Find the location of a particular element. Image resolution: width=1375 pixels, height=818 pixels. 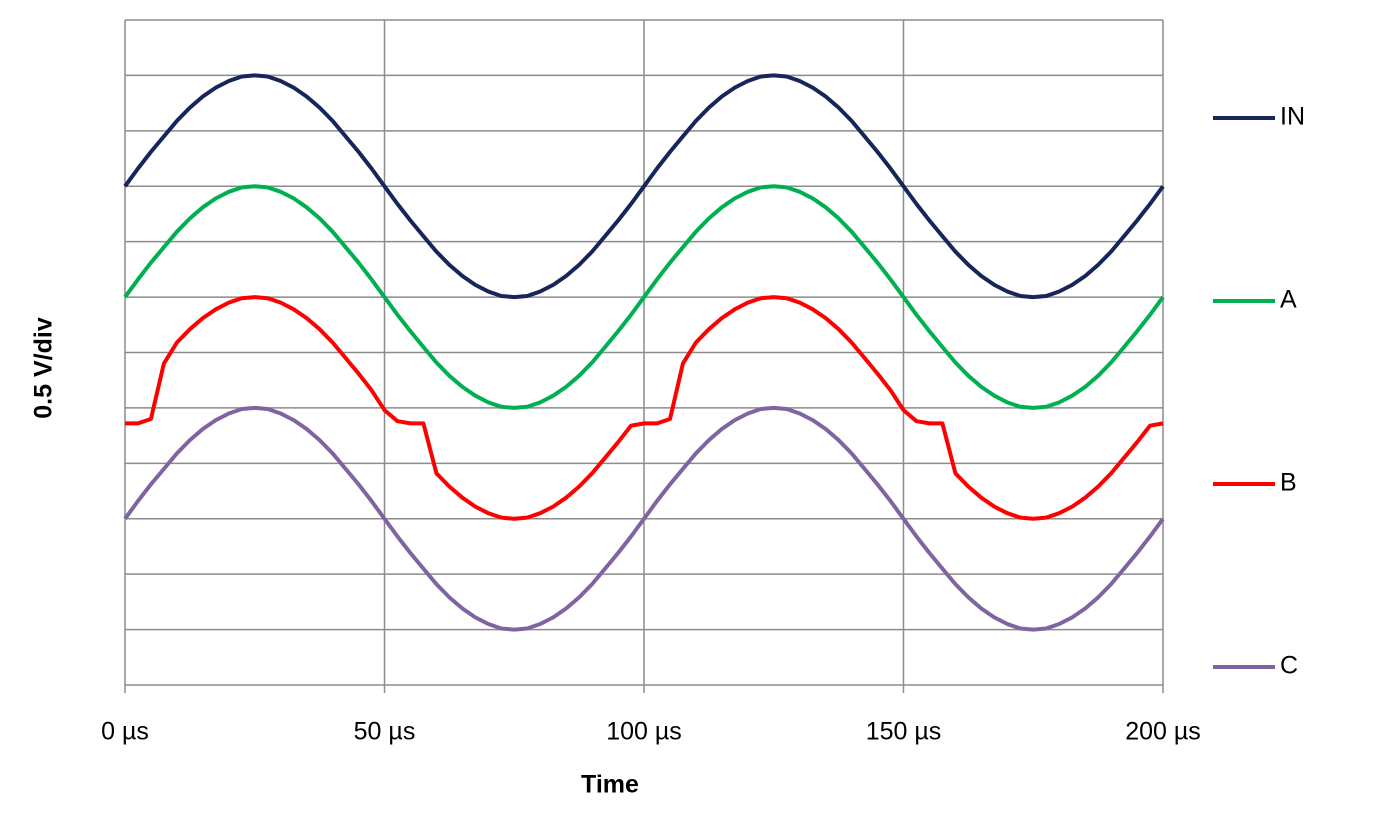

x-tick-label: 100 µs is located at coordinates (644, 732).